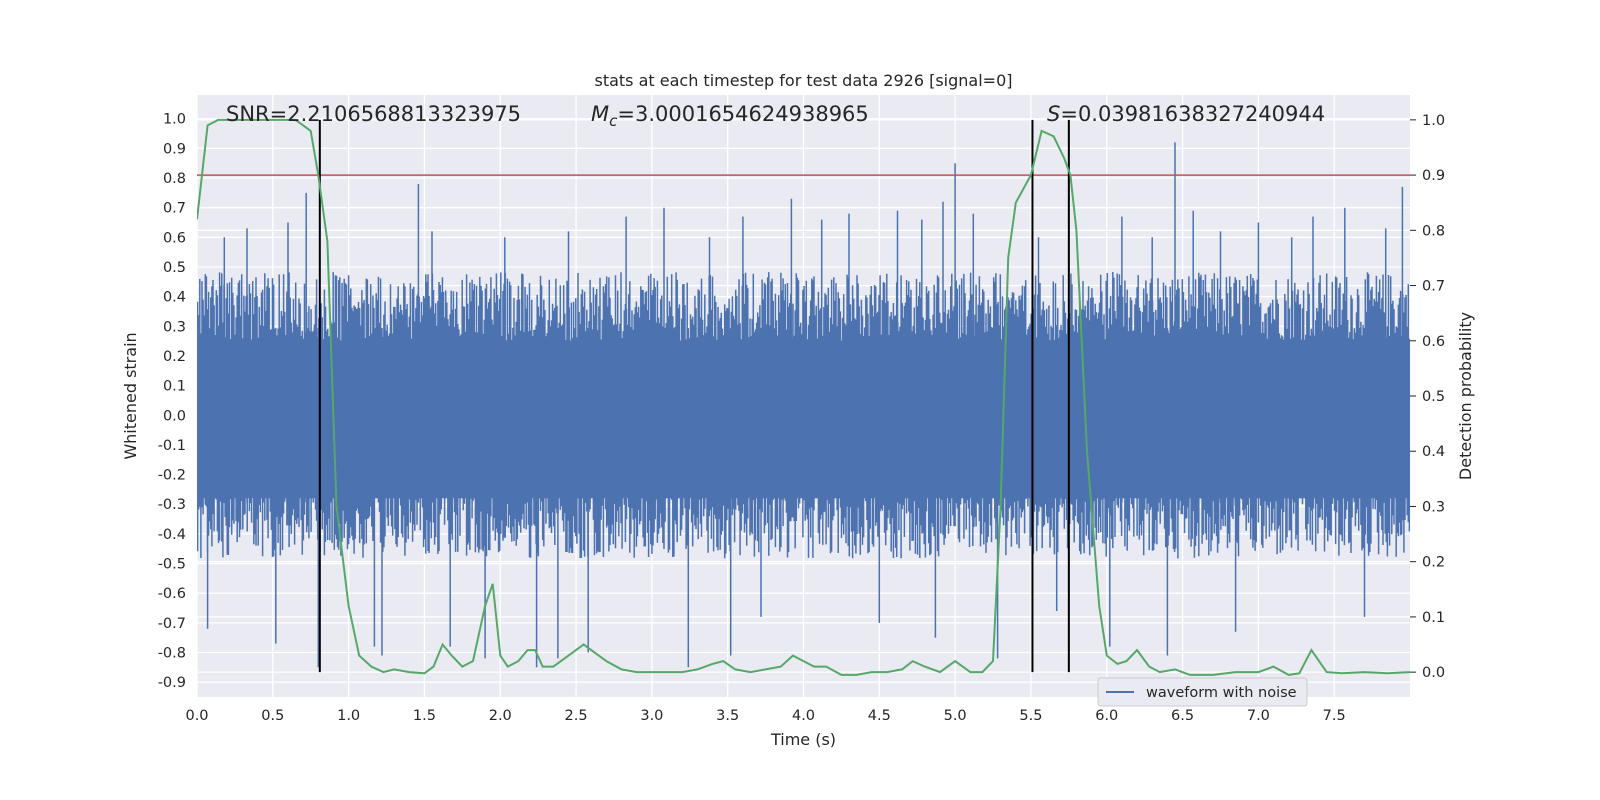  I want to click on y-axis-label: Whitened strain, so click(130, 395).